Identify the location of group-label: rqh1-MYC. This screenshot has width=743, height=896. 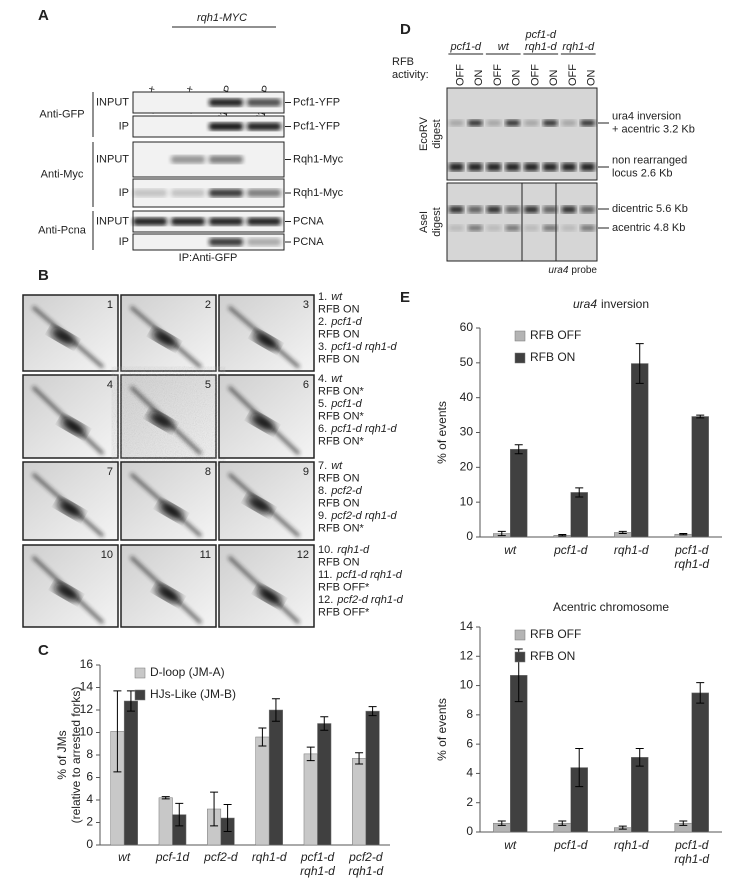
(222, 18).